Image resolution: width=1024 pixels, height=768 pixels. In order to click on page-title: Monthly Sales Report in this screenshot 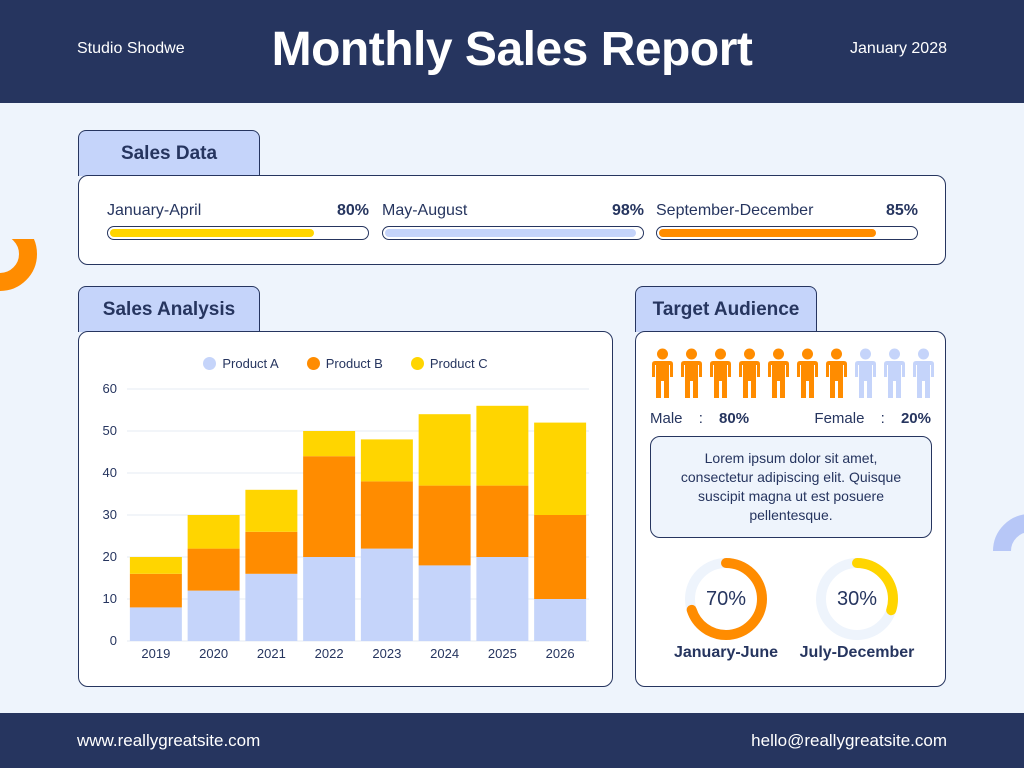, I will do `click(512, 49)`.